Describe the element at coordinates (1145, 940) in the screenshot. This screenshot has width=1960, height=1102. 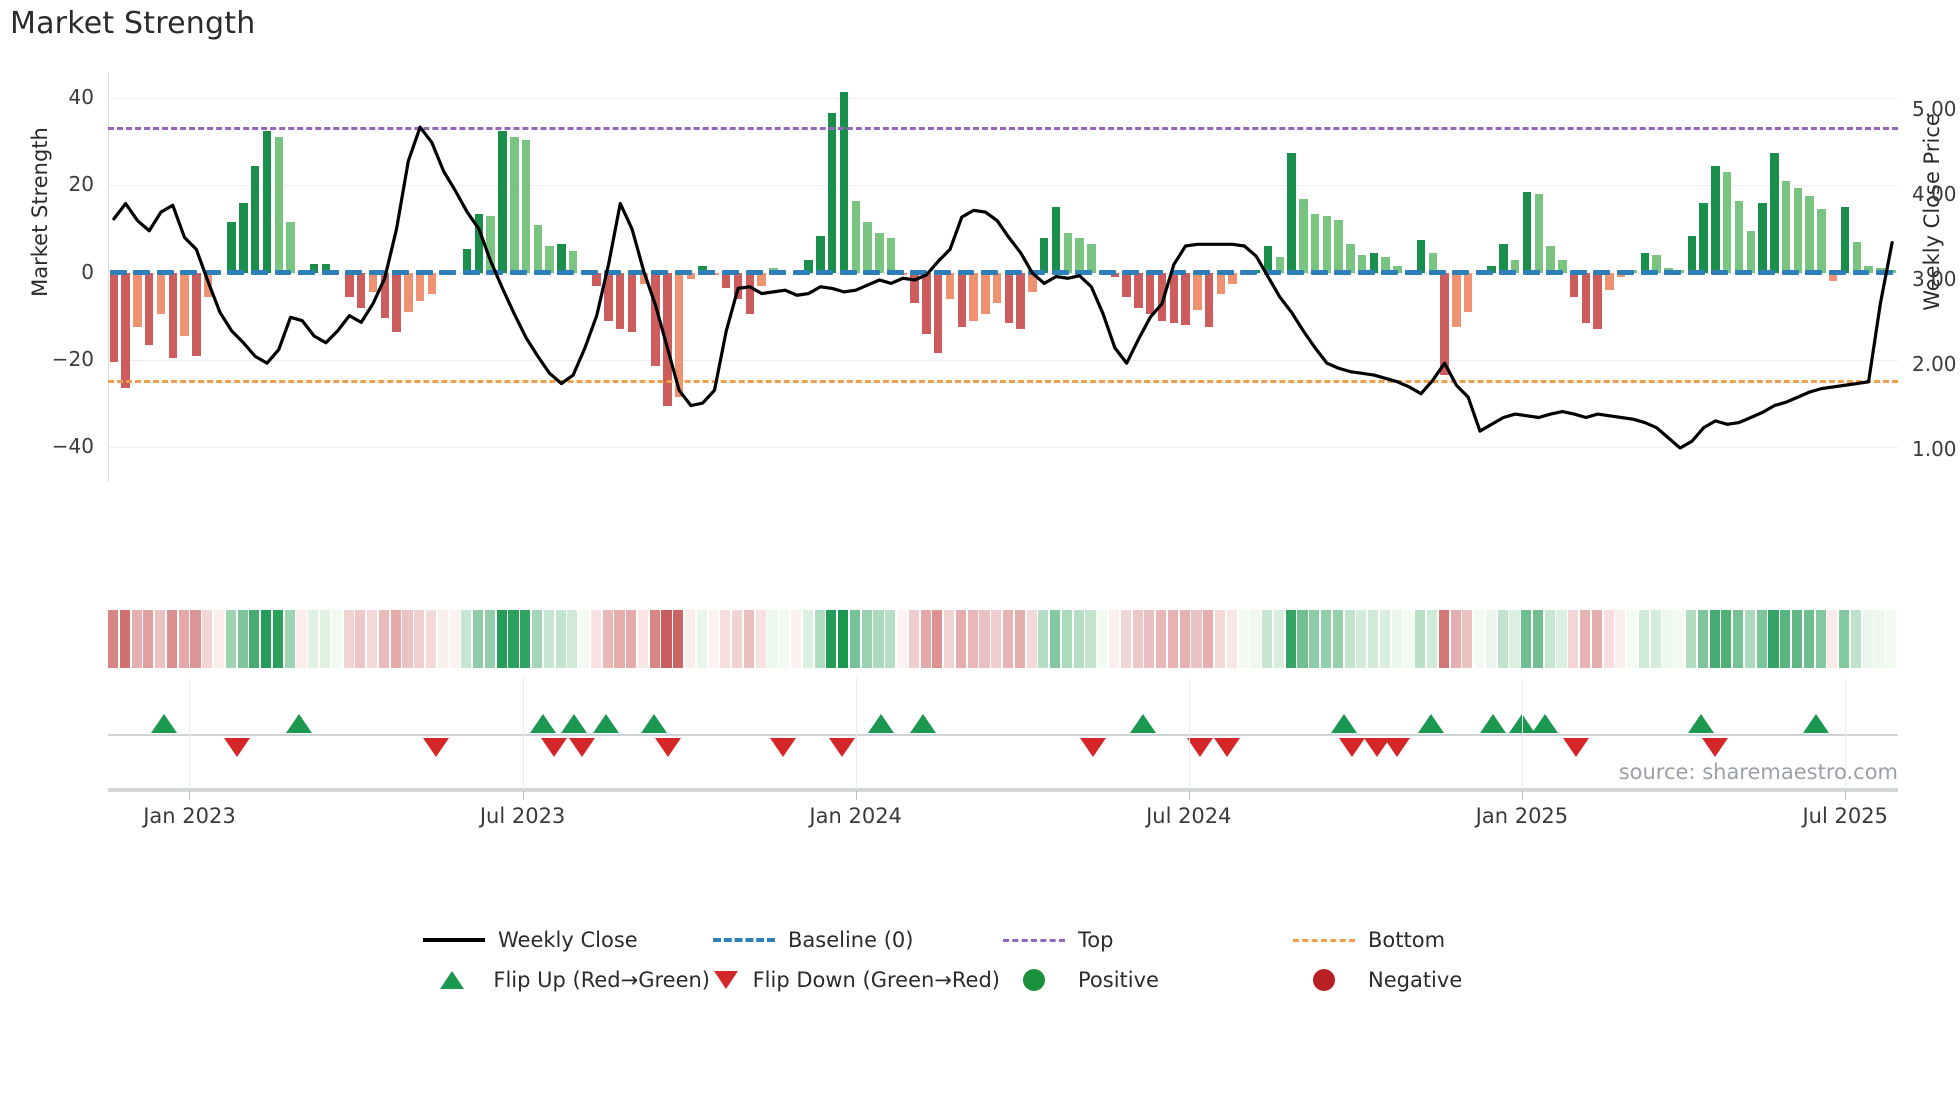
I see `legend-item-top: Top` at that location.